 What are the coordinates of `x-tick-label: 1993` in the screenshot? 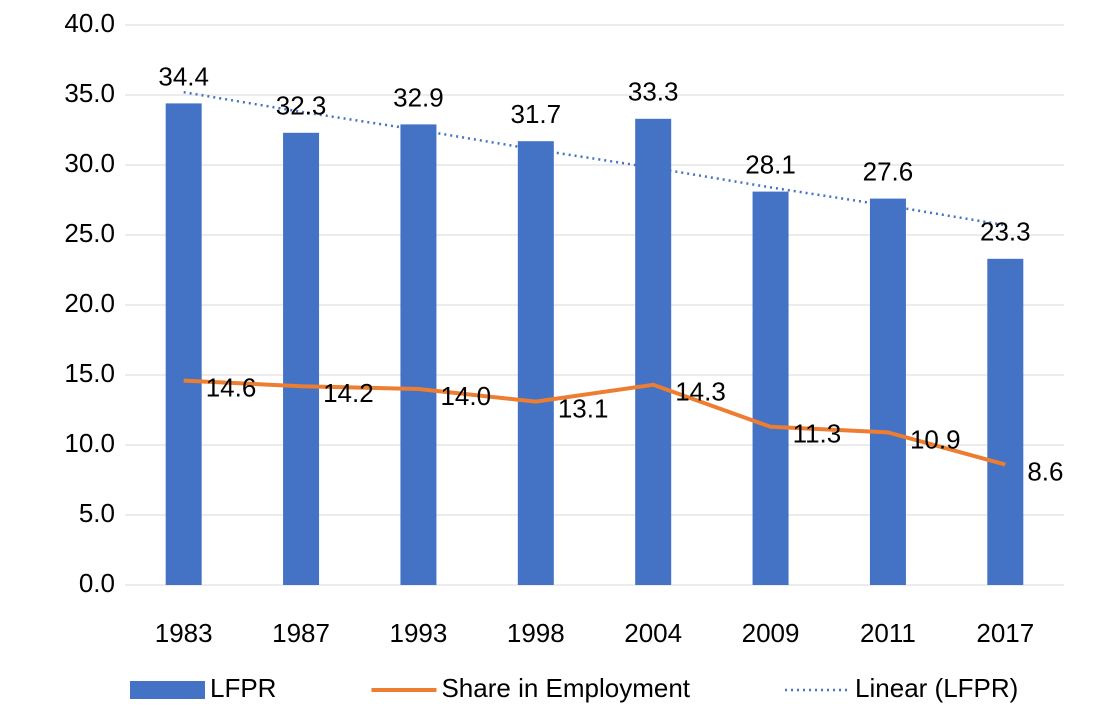 It's located at (419, 633).